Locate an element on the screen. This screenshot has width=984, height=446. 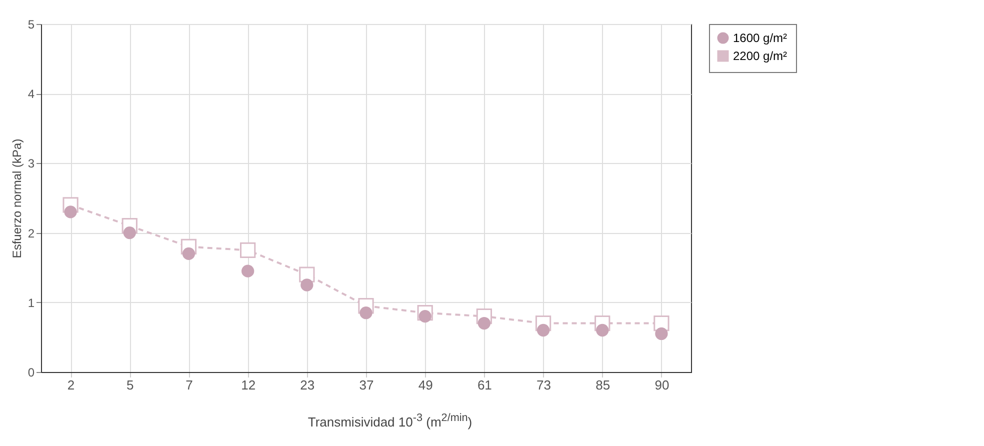
x-tick-label: 7 is located at coordinates (189, 385).